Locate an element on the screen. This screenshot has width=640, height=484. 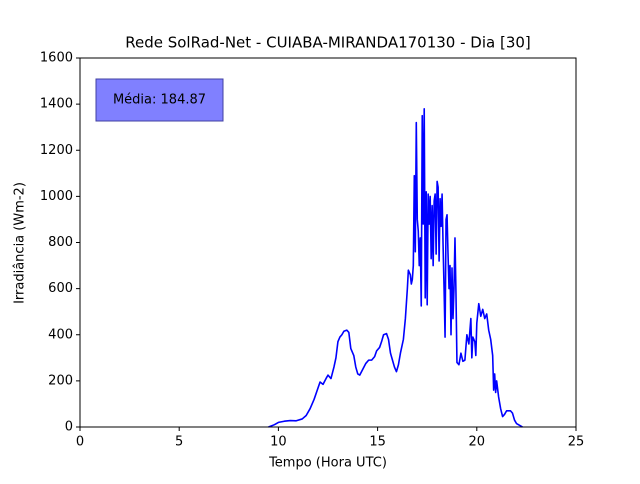
y-tick-label: 800 is located at coordinates (60, 242).